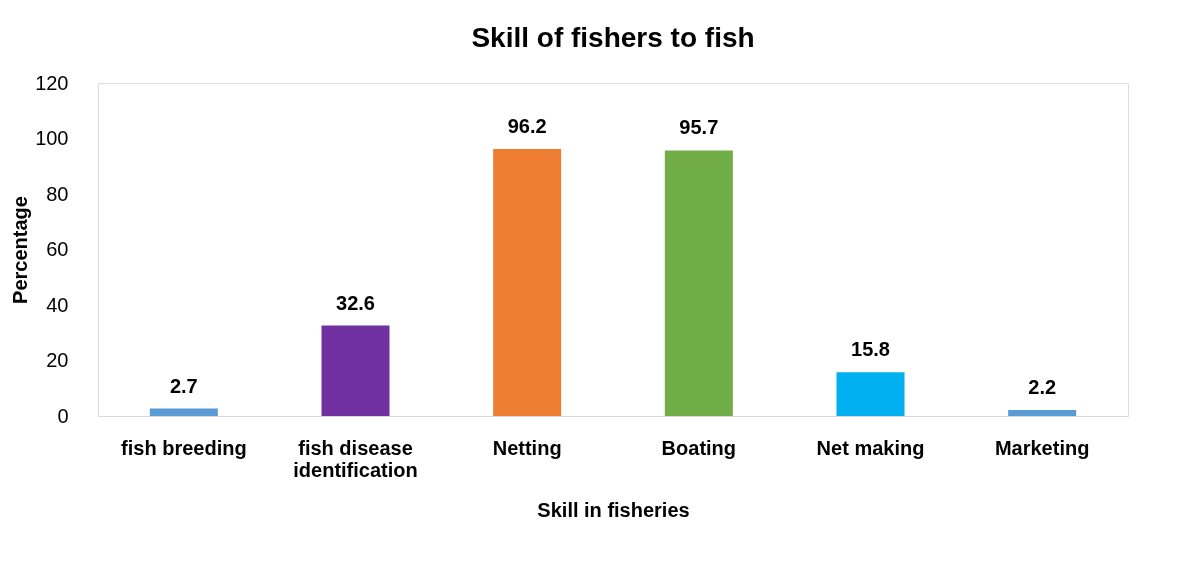  Describe the element at coordinates (183, 385) in the screenshot. I see `data-label: 2.7` at that location.